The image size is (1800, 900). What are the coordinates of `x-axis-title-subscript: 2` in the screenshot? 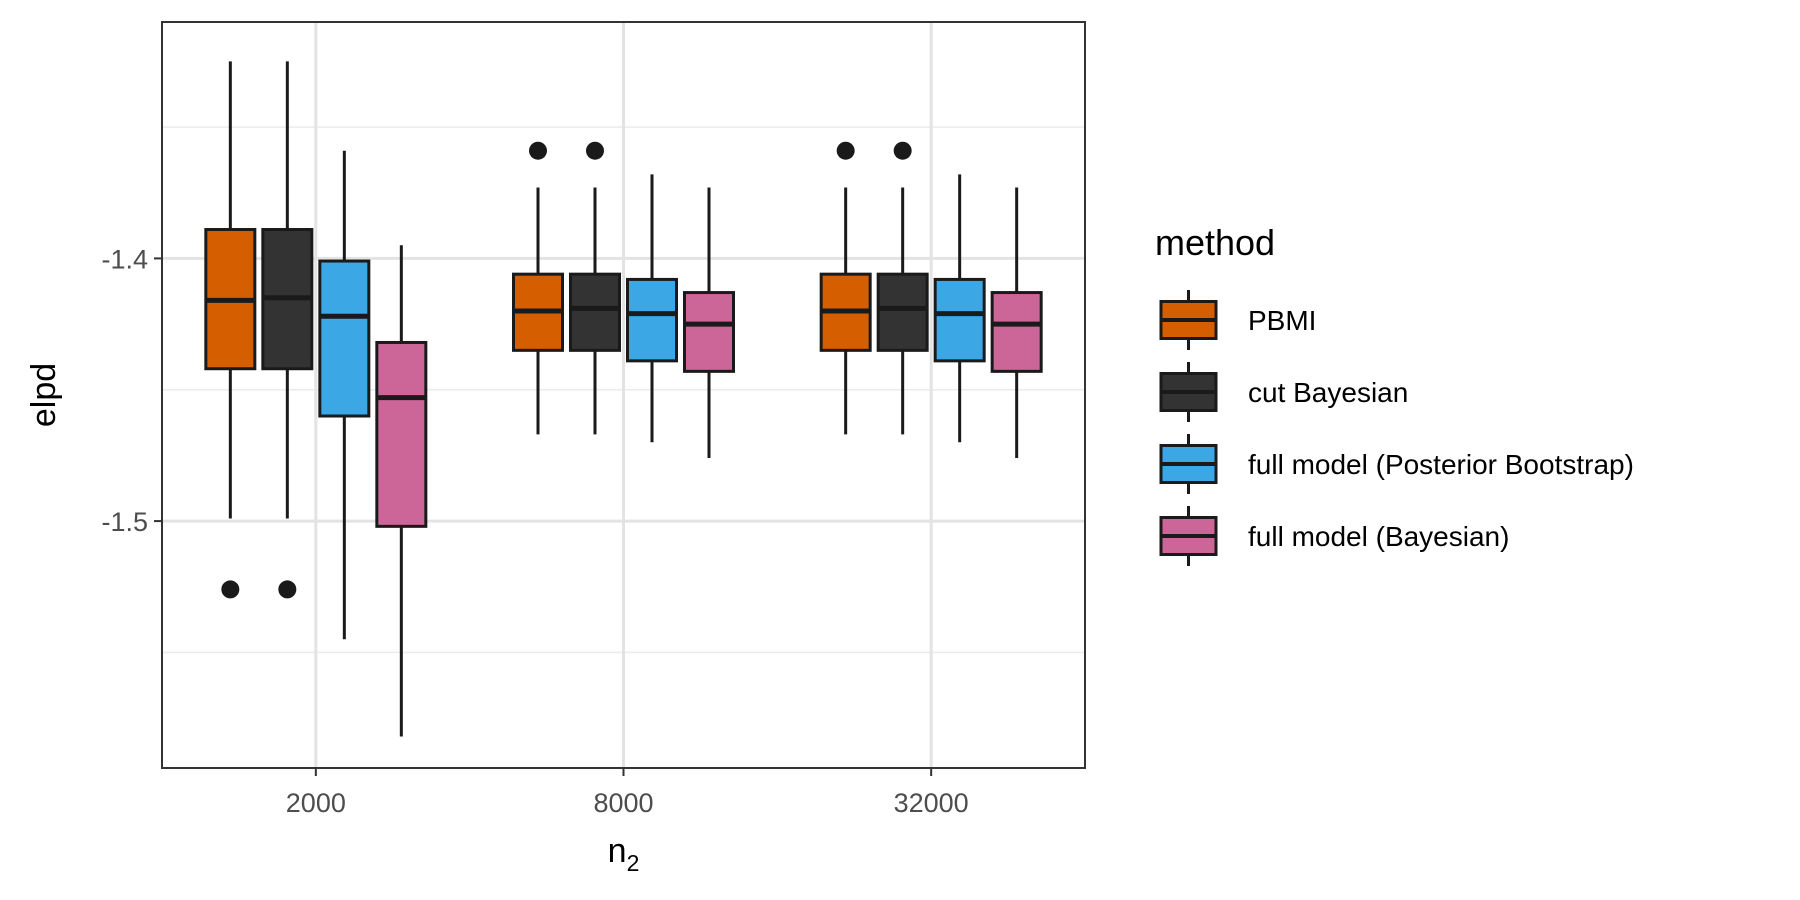 It's located at (633, 863).